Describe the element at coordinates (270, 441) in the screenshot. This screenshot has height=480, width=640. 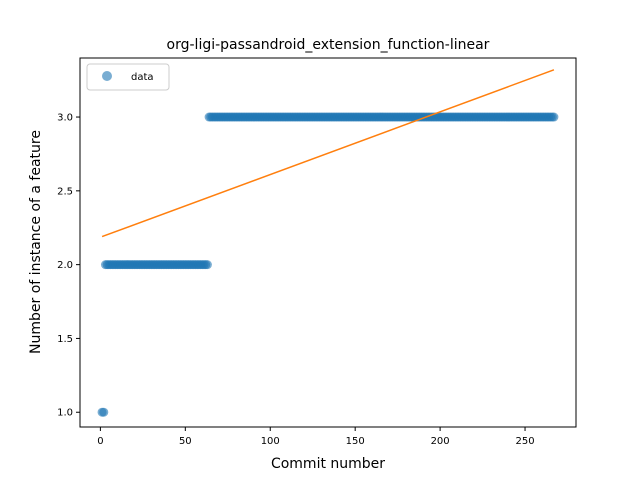
I see `x-tick-label: 100` at that location.